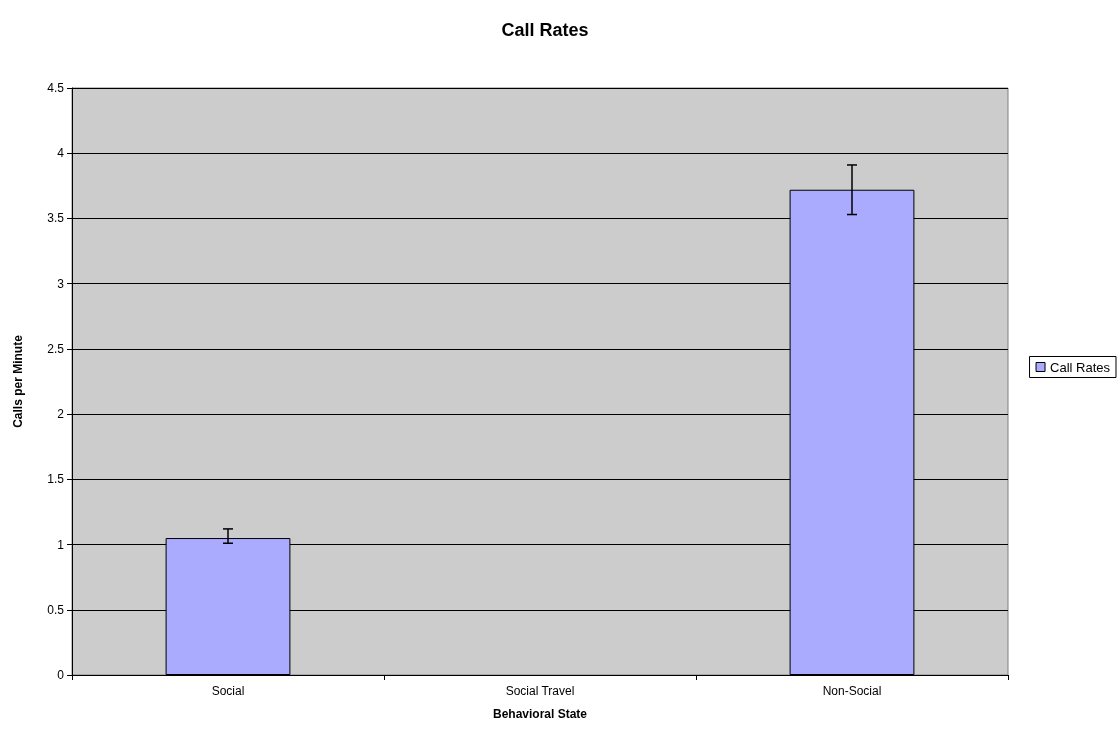  I want to click on y-tick-label: 0, so click(61, 675).